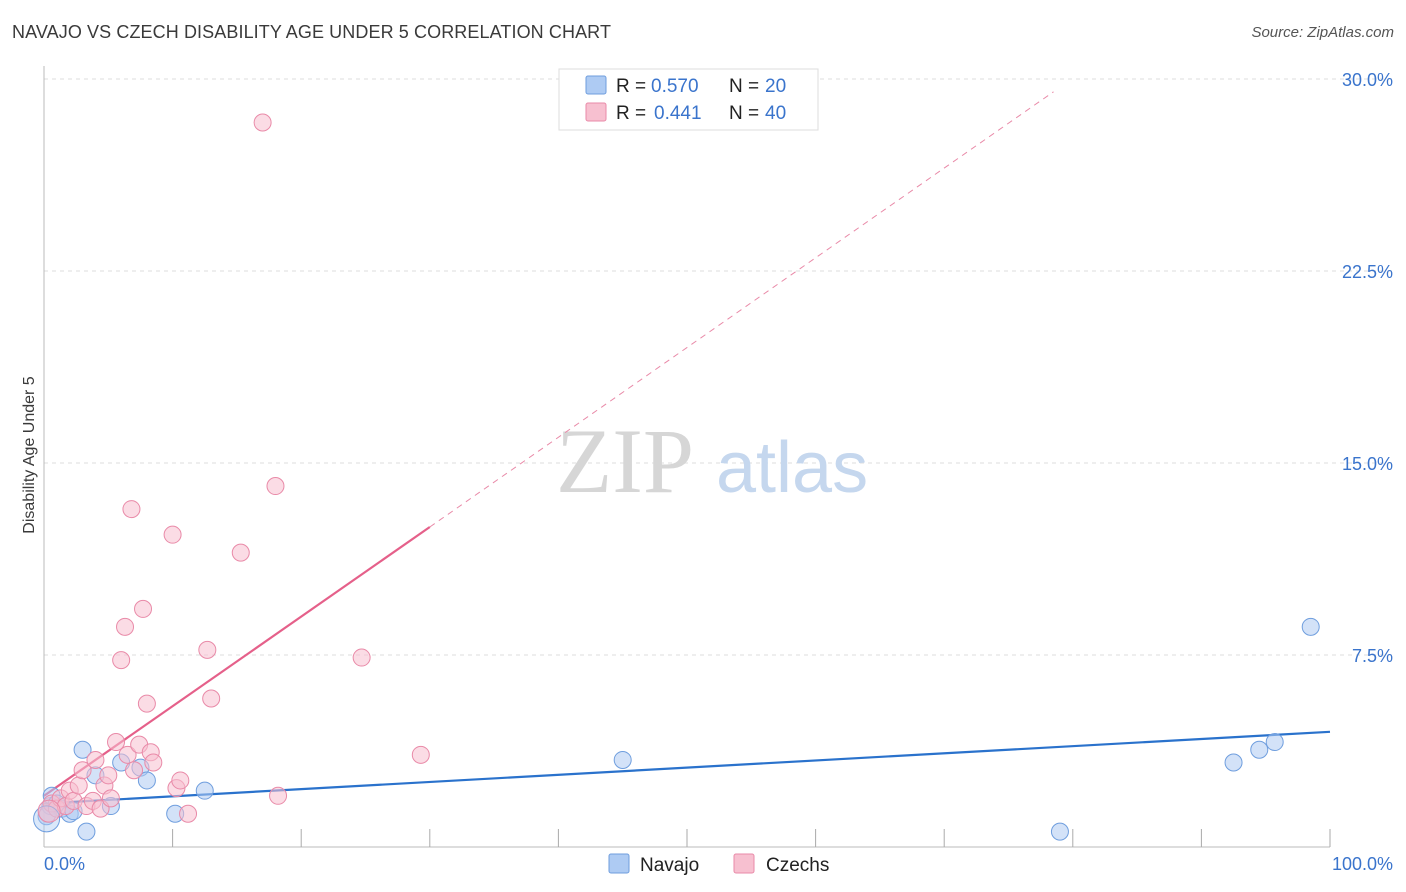 The image size is (1406, 892). Describe the element at coordinates (792, 468) in the screenshot. I see `watermark-atlas: atlas` at that location.